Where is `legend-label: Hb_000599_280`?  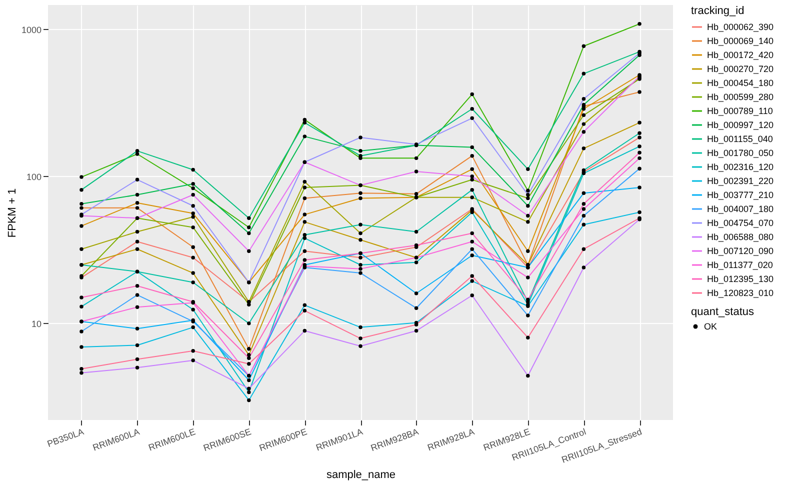
legend-label: Hb_000599_280 is located at coordinates (740, 97).